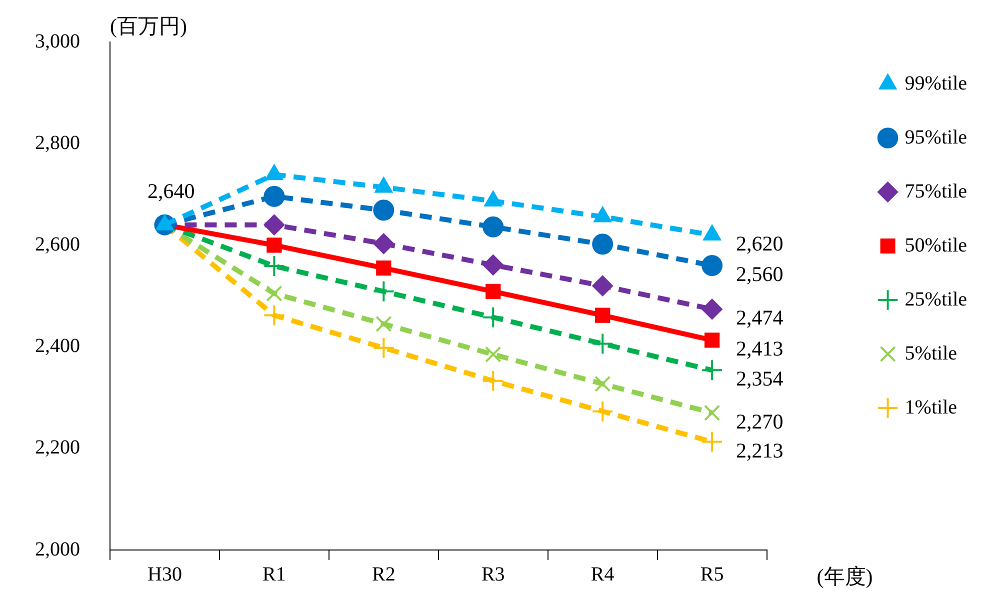  What do you see at coordinates (760, 348) in the screenshot?
I see `data-label: 2,413` at bounding box center [760, 348].